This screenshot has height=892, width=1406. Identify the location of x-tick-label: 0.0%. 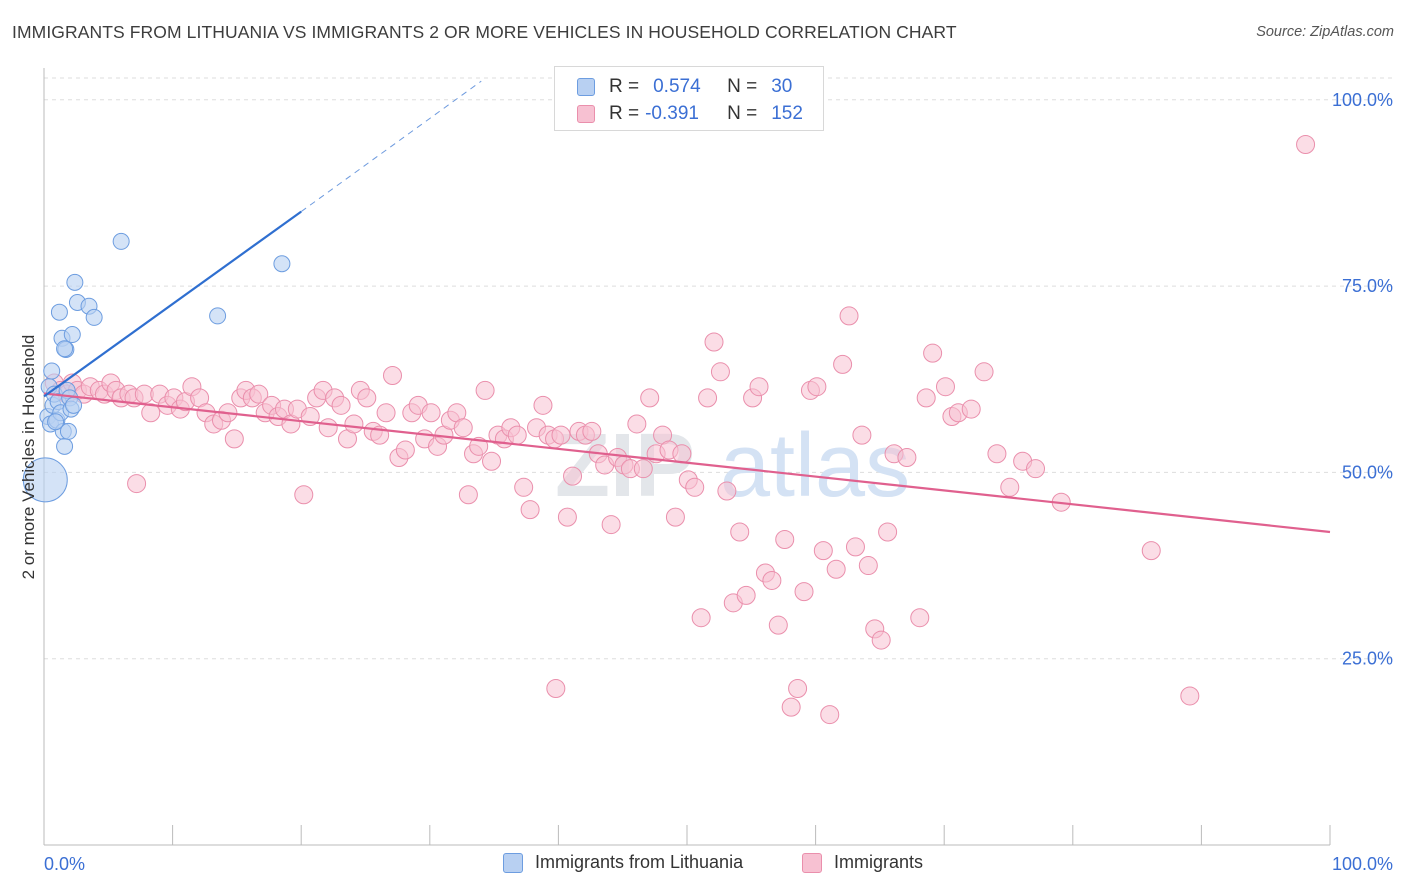
(64, 864).